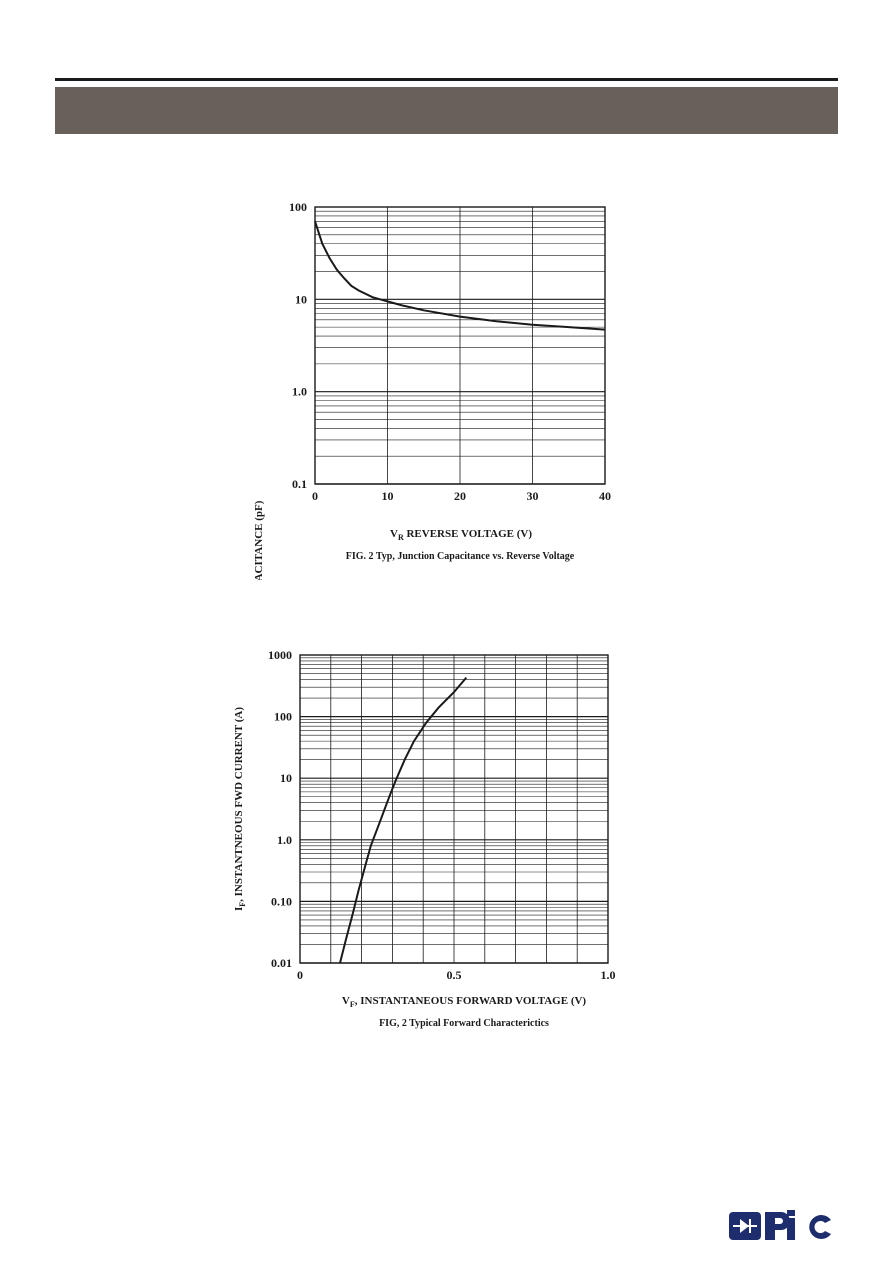  Describe the element at coordinates (446, 110) in the screenshot. I see `header-bar` at that location.